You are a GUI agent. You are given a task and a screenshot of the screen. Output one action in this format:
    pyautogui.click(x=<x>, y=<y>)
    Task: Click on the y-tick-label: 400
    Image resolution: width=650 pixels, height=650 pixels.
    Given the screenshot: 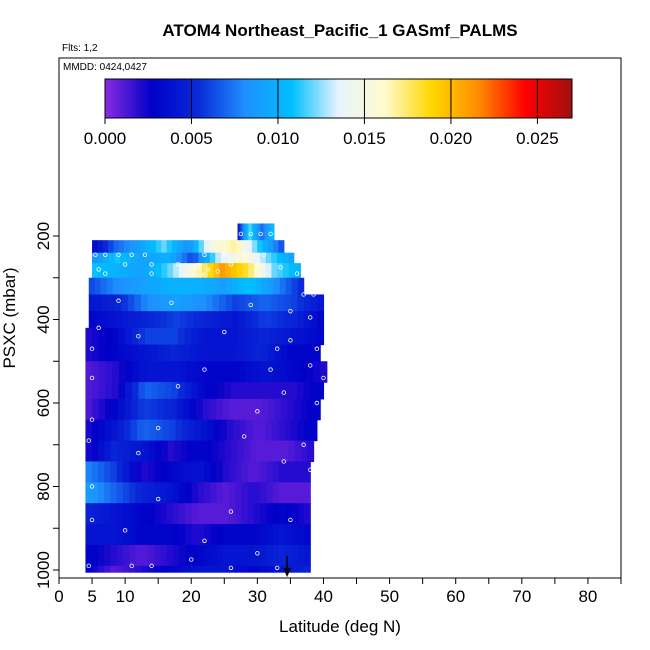 What is the action you would take?
    pyautogui.click(x=43, y=319)
    